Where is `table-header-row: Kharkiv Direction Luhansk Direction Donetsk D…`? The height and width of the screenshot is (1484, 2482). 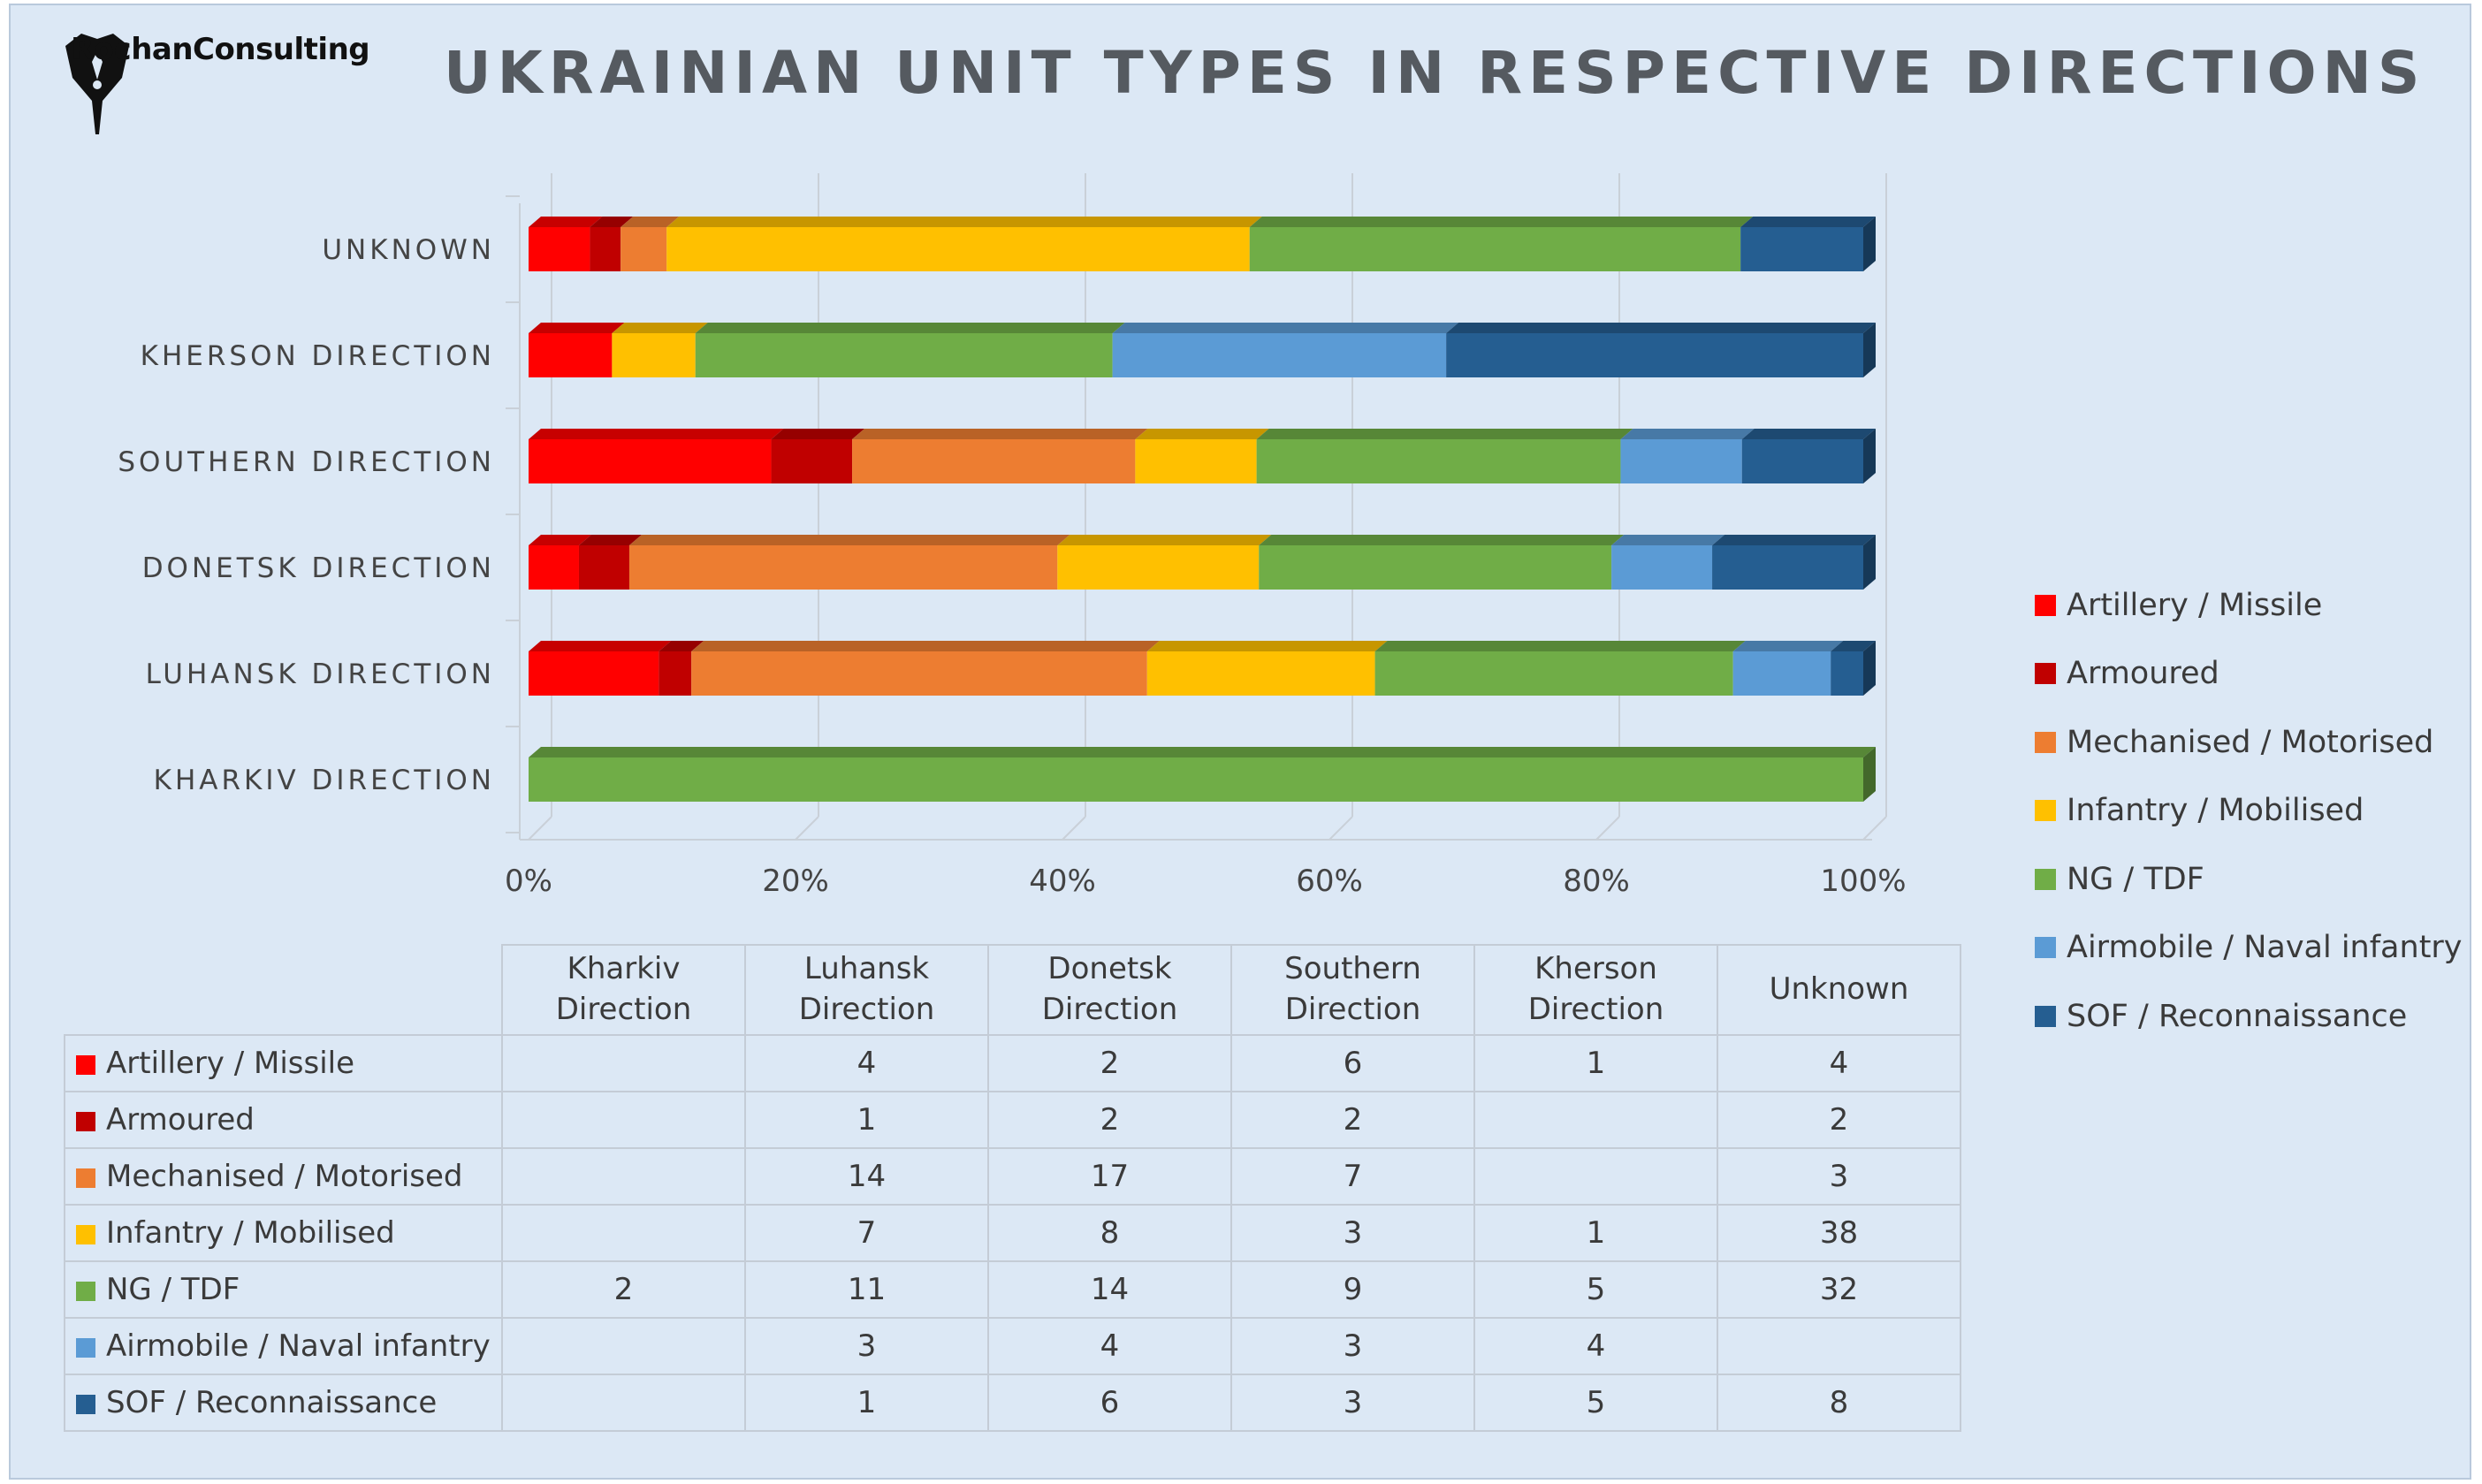
table-header-row: Kharkiv Direction Luhansk Direction Donetsk D… is located at coordinates (1013, 990).